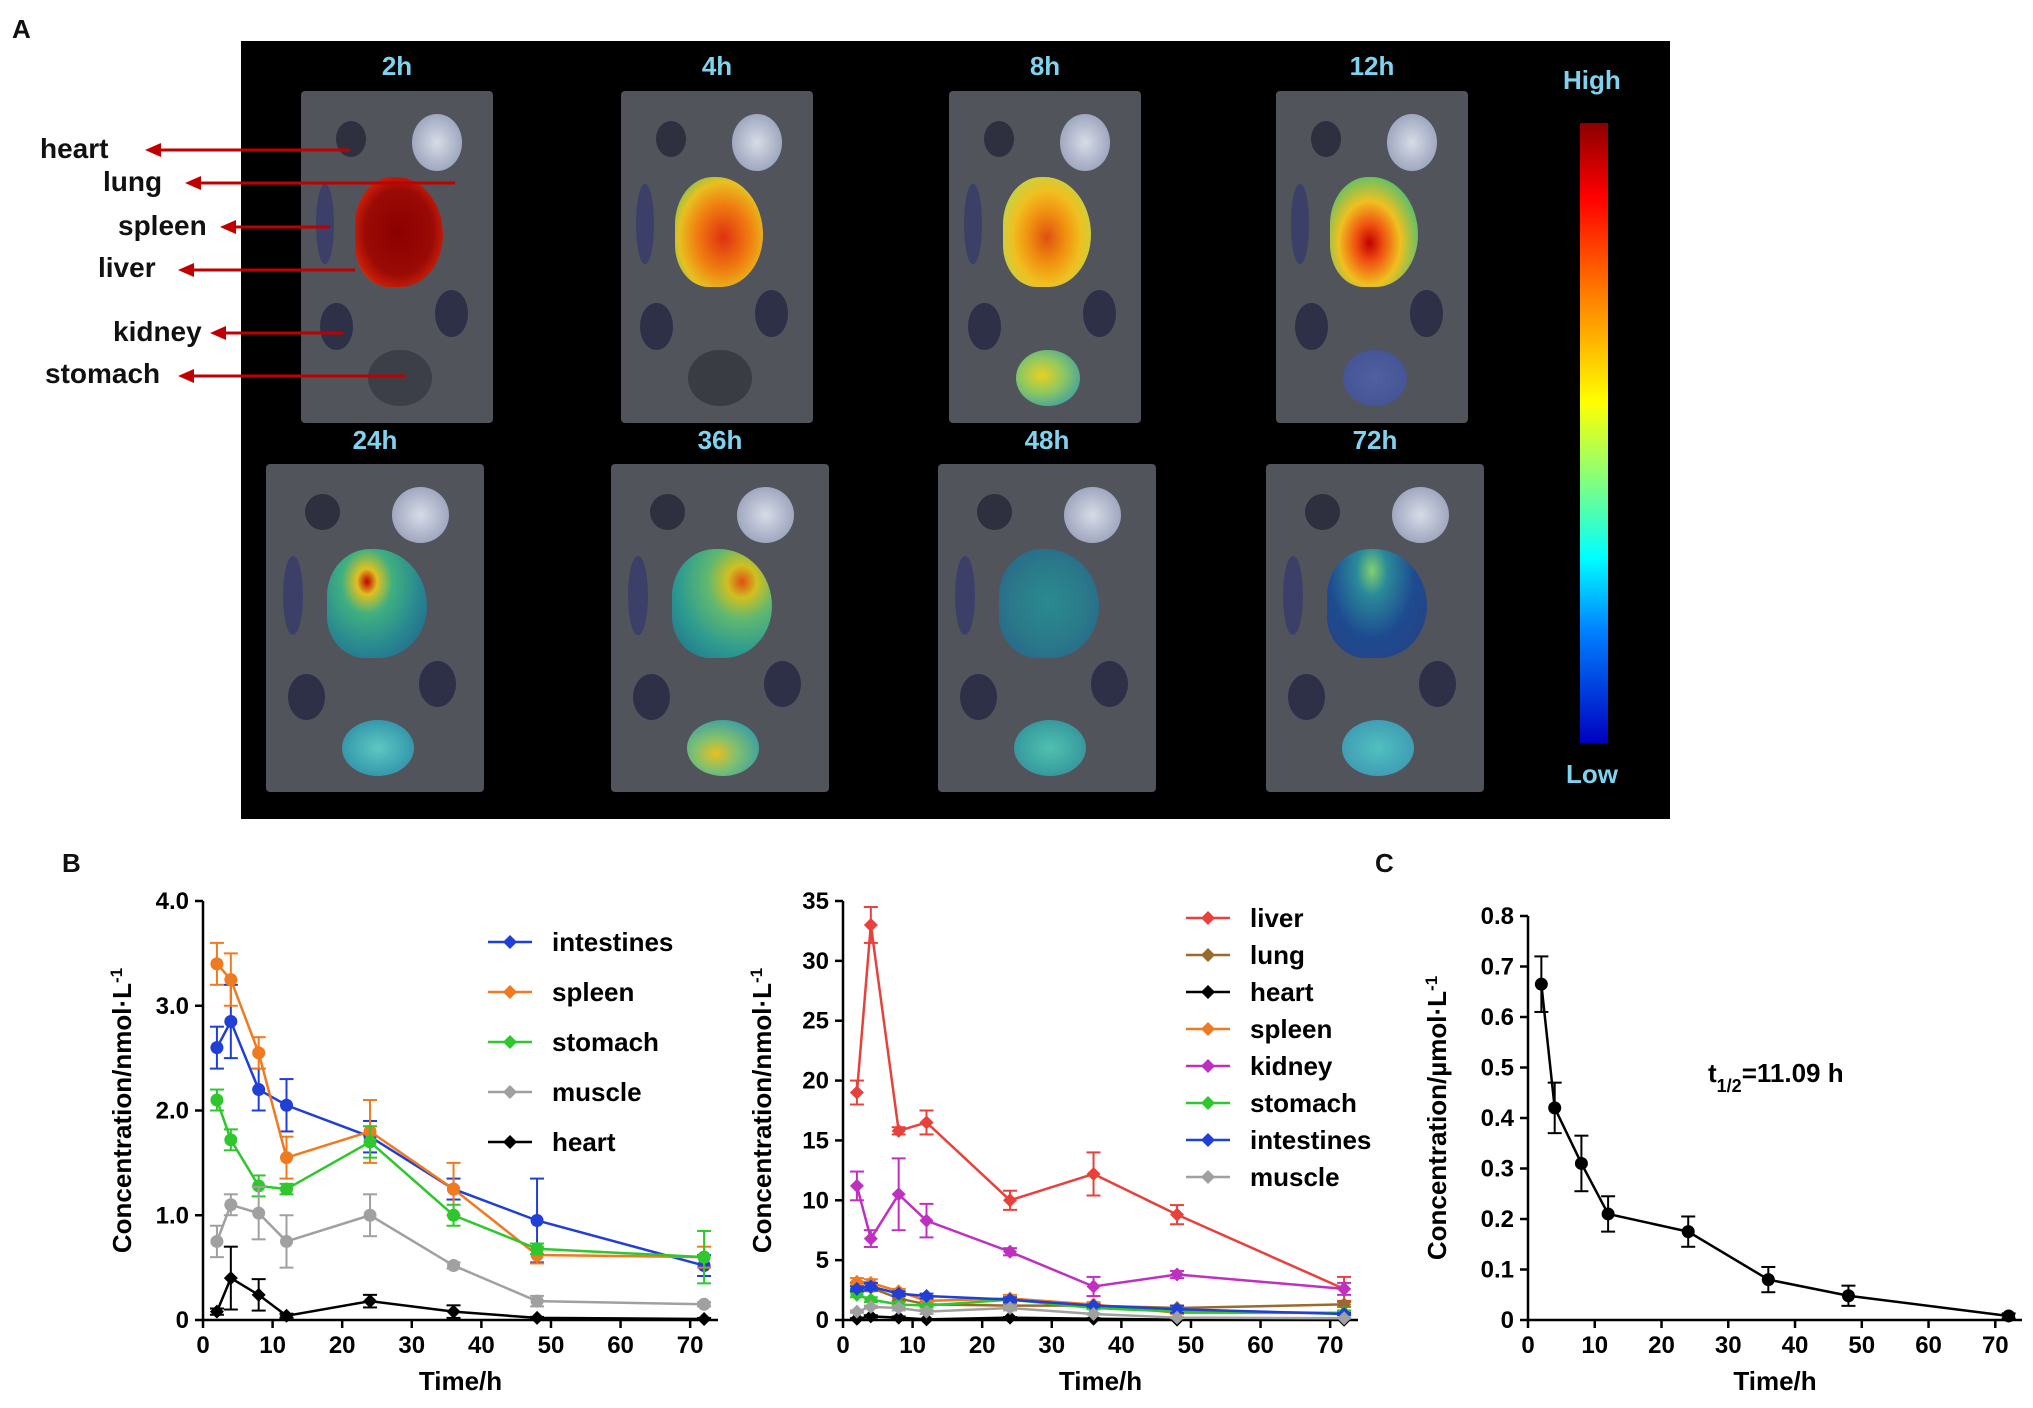  I want to click on legend-label-lung: lung, so click(1277, 955).